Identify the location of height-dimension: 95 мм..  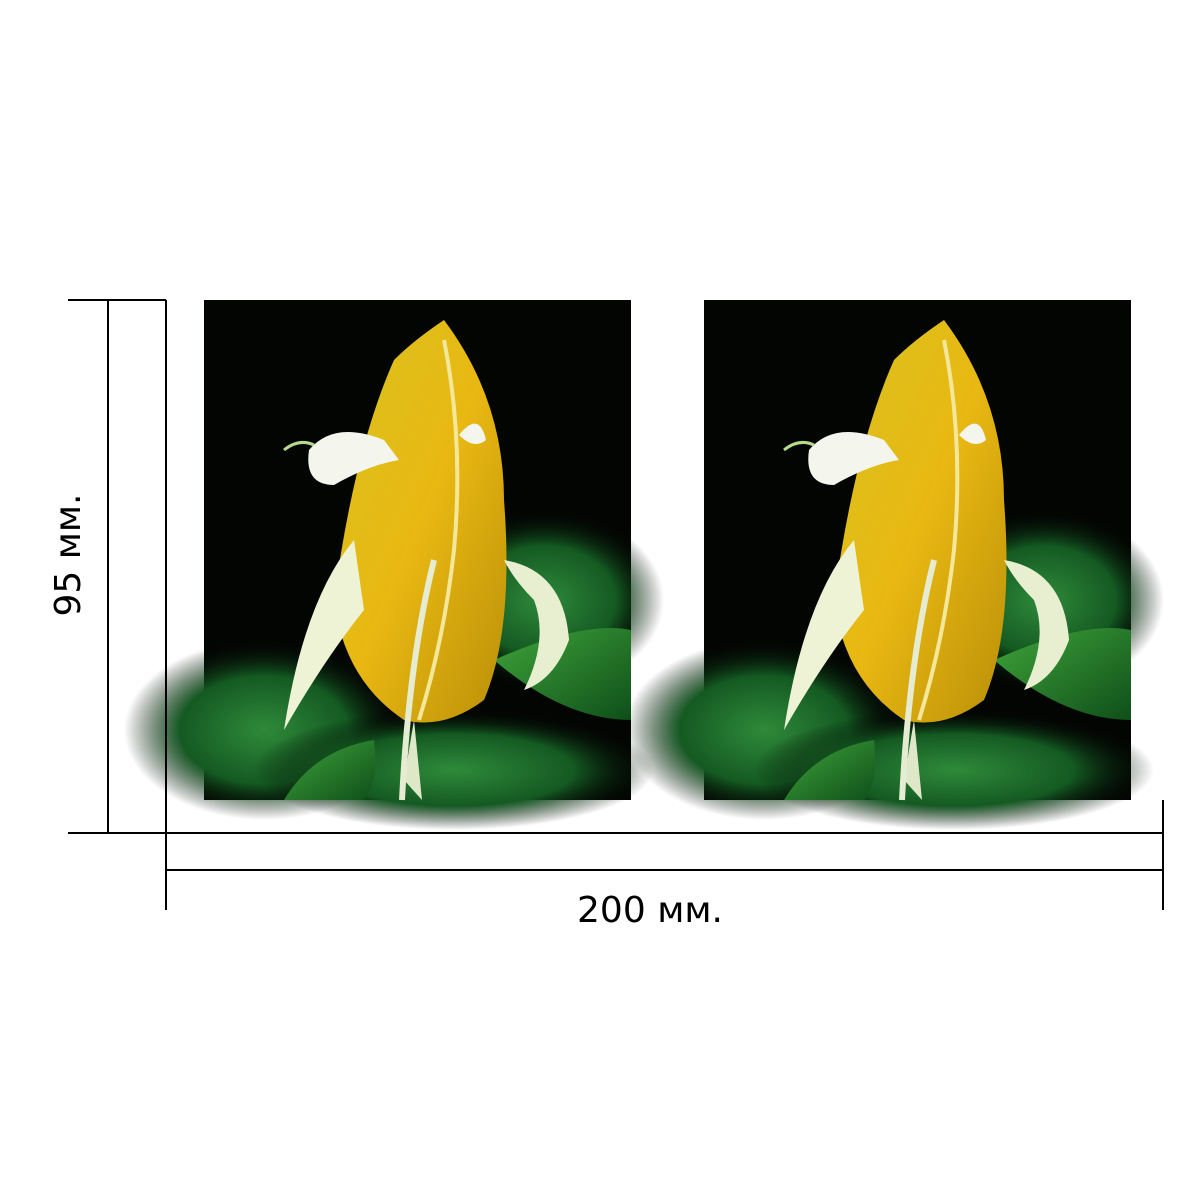
(107, 566).